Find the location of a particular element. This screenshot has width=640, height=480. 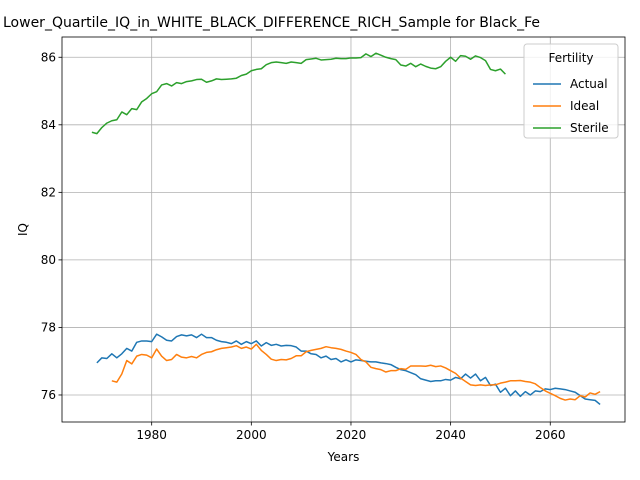

legend: Fertility Actual Ideal Sterile is located at coordinates (571, 91).